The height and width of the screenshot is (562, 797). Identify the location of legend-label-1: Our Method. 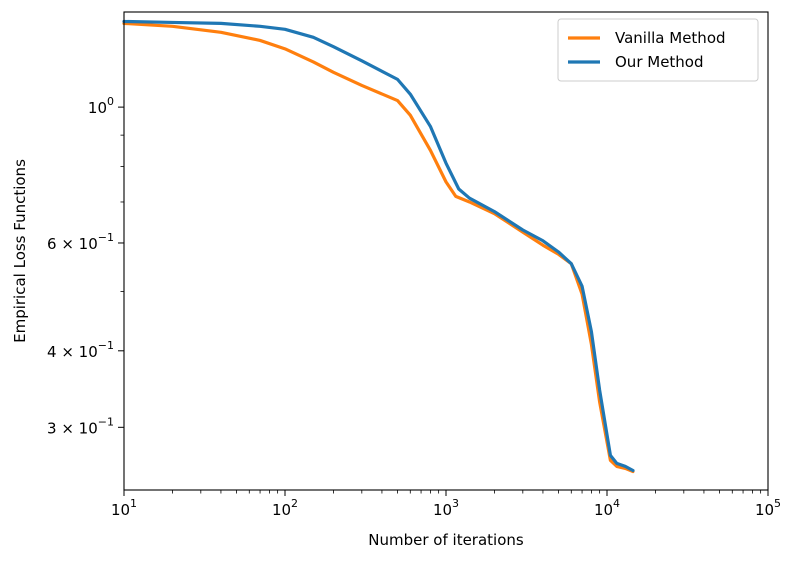
(659, 62).